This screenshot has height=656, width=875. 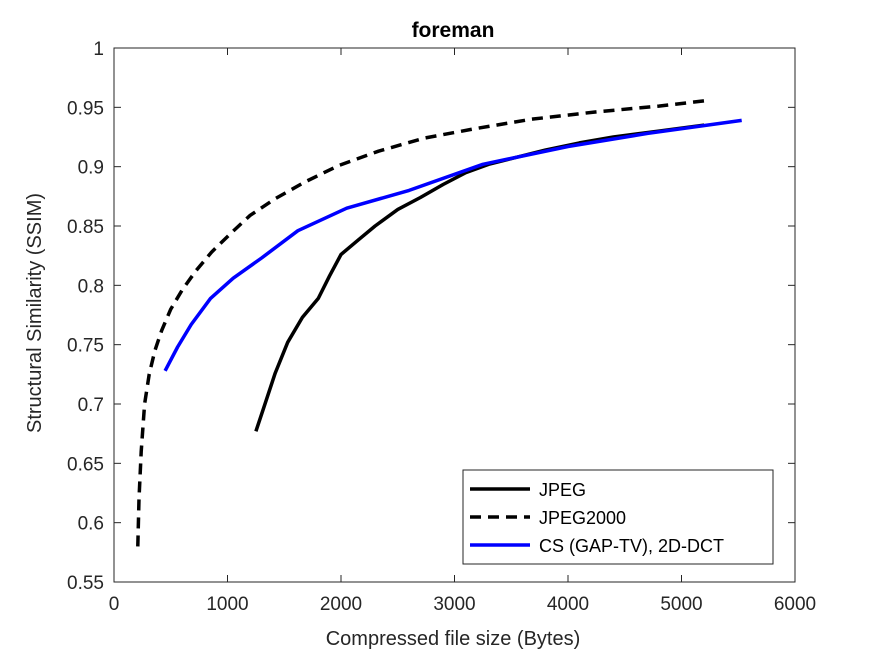 What do you see at coordinates (85, 108) in the screenshot?
I see `y-tick-label: 0.95` at bounding box center [85, 108].